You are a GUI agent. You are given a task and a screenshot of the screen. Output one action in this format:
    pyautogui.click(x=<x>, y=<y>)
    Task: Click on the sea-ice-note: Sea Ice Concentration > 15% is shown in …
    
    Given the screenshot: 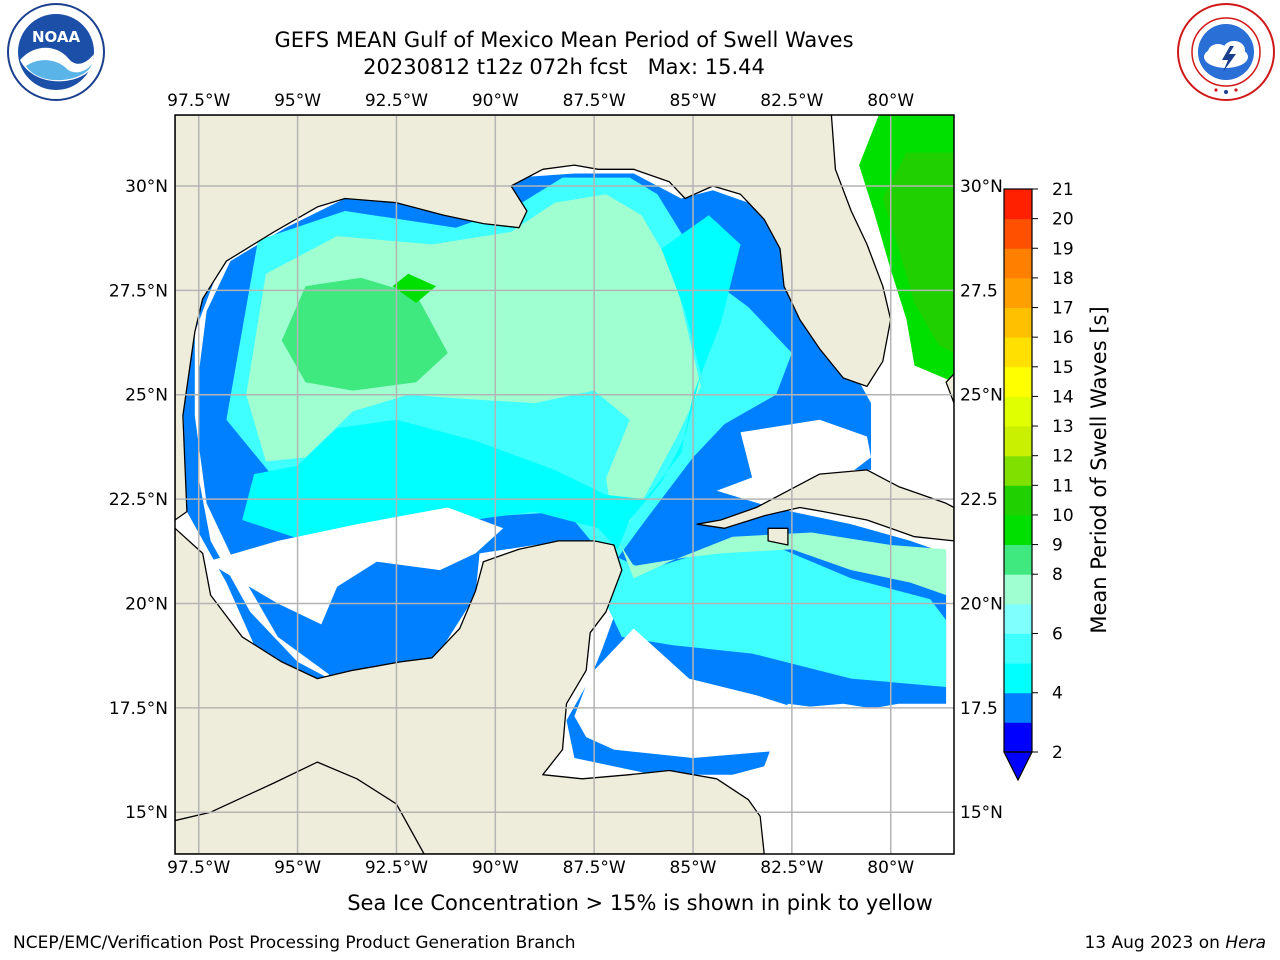 What is the action you would take?
    pyautogui.click(x=640, y=903)
    